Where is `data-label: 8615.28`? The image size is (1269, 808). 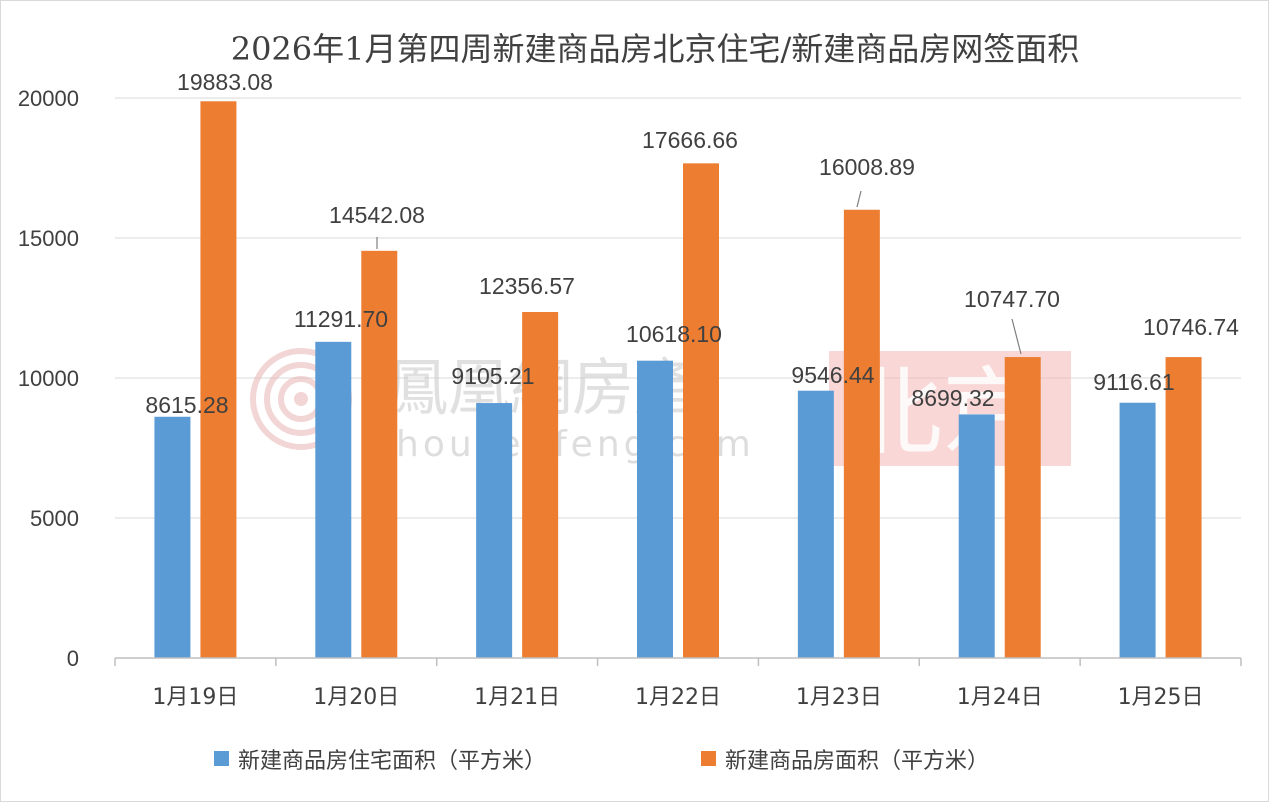 data-label: 8615.28 is located at coordinates (186, 405).